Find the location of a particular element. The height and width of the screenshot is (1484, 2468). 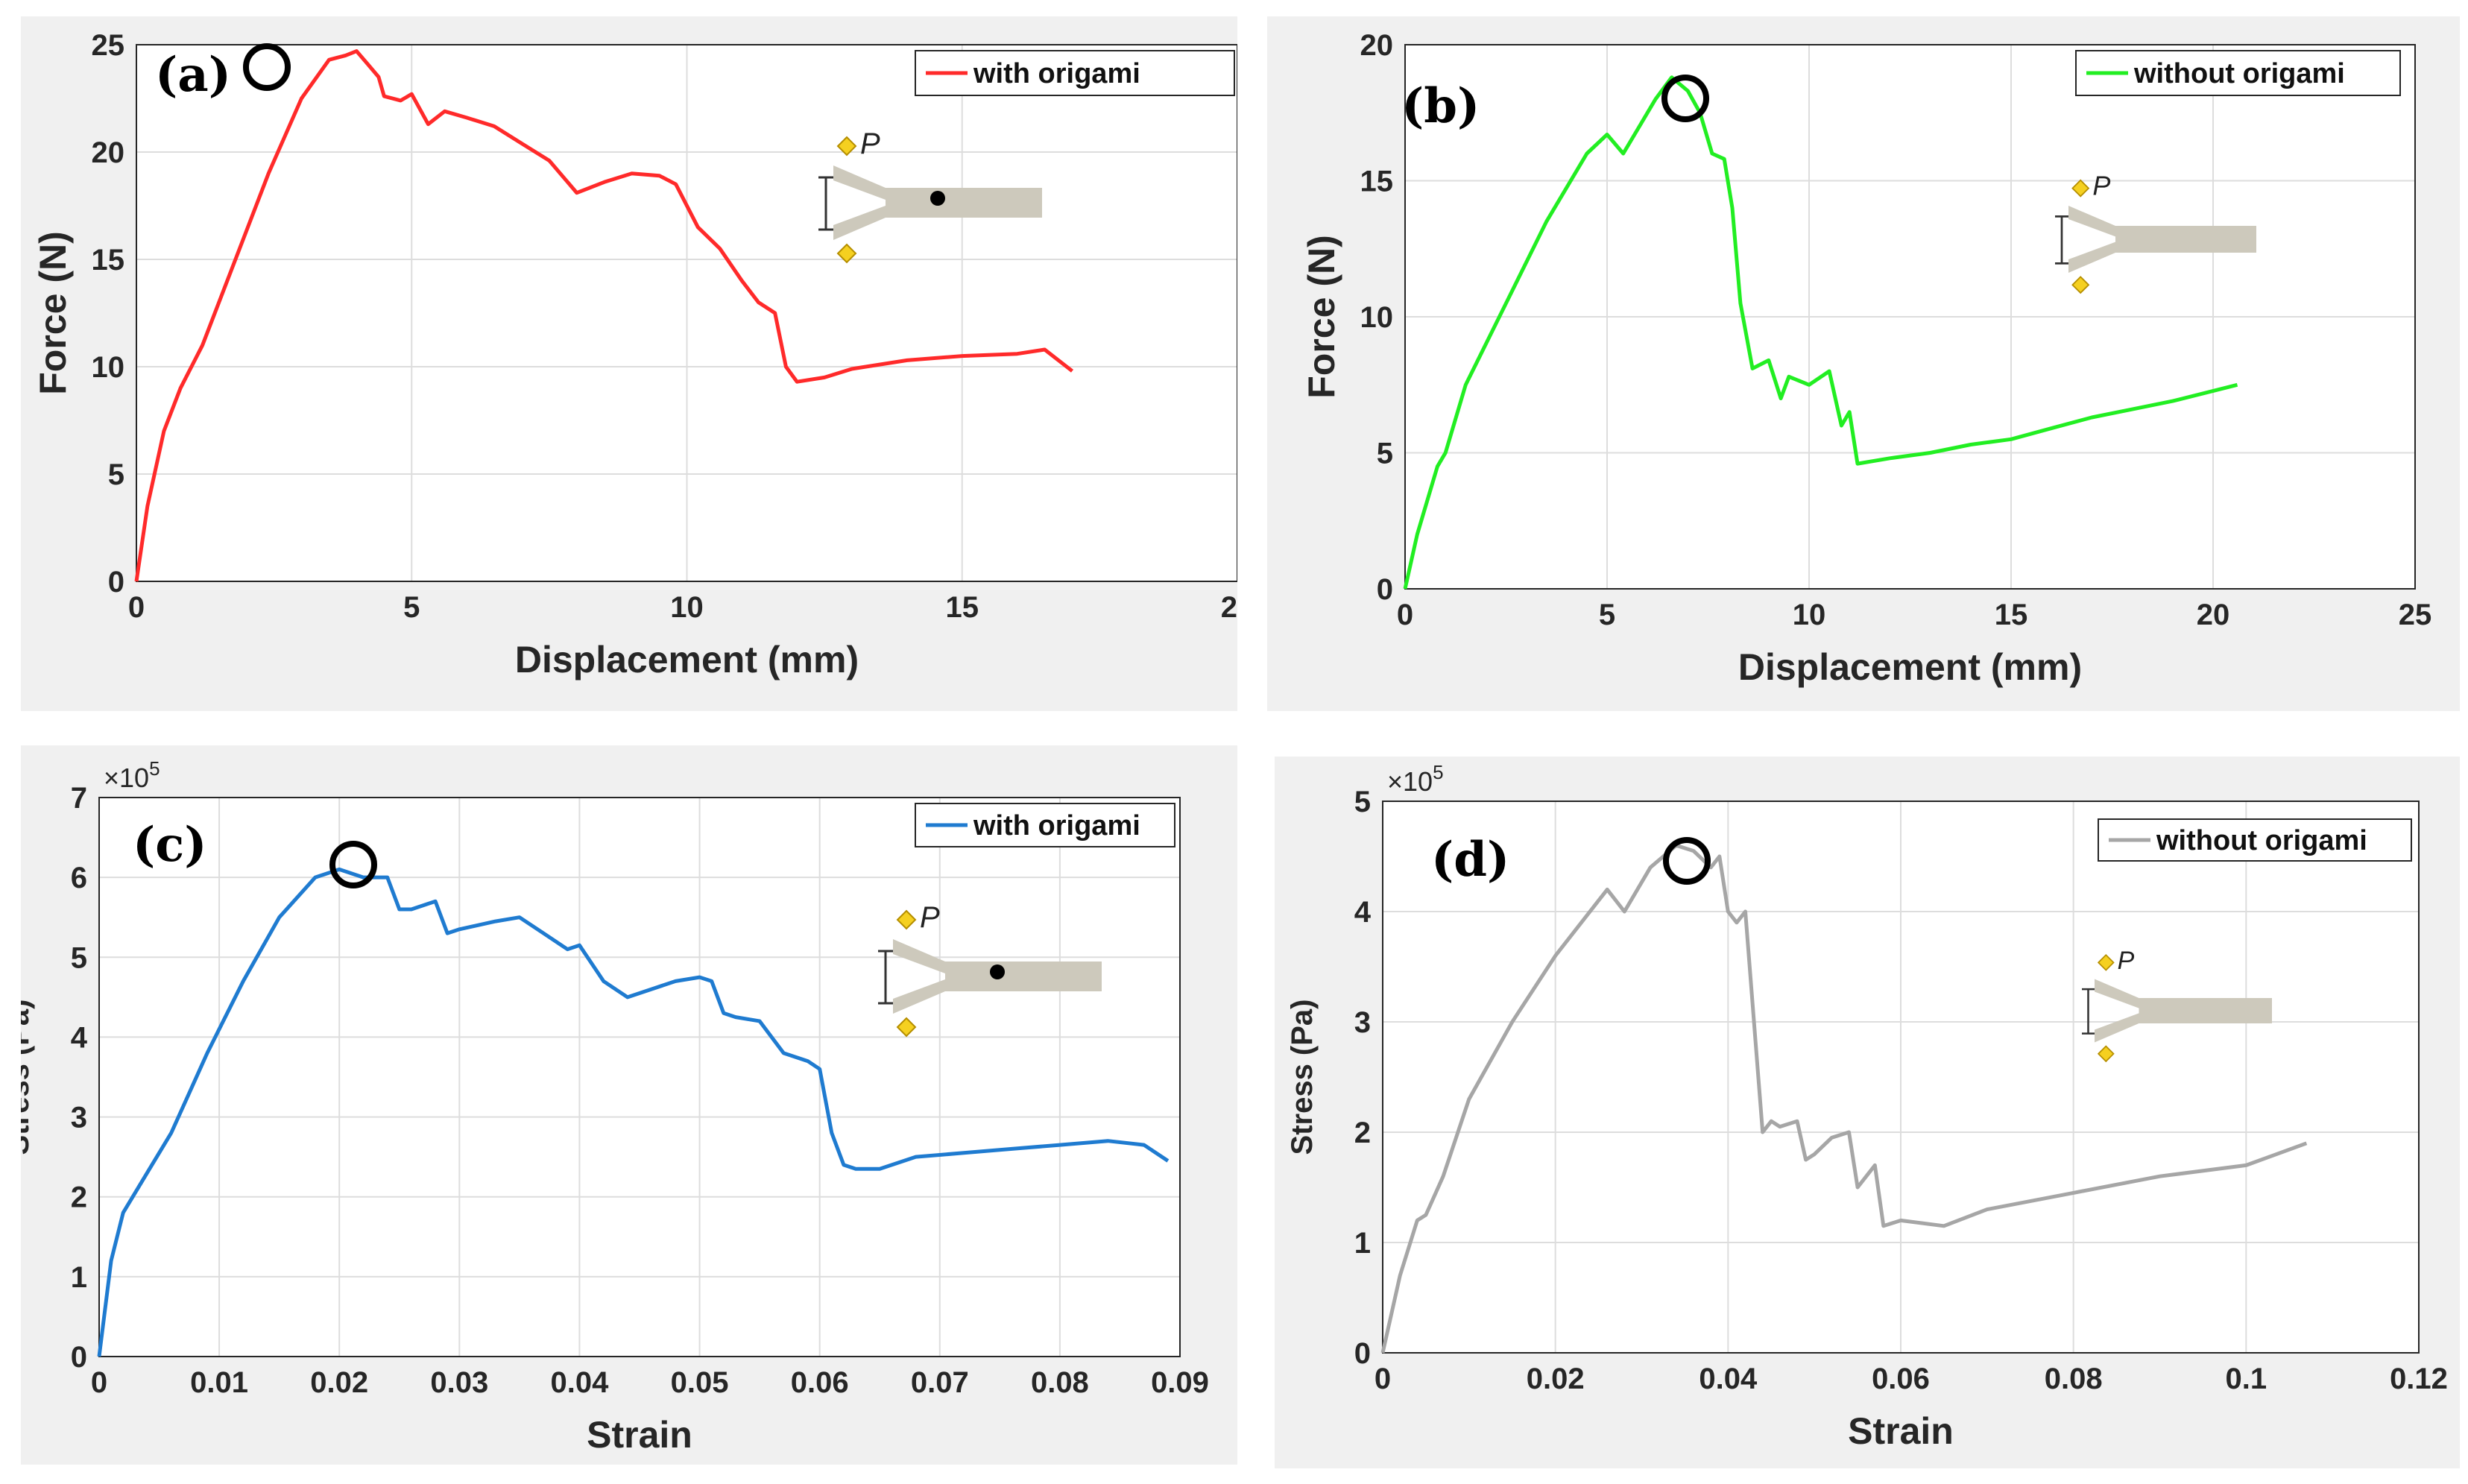

y-tick-label: 20 is located at coordinates (1377, 45).